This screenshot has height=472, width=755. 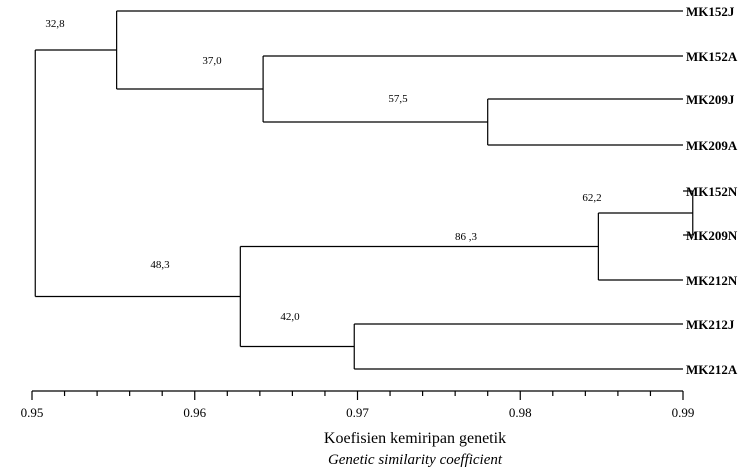 I want to click on axis-tick-label: 0.96, so click(x=194, y=412).